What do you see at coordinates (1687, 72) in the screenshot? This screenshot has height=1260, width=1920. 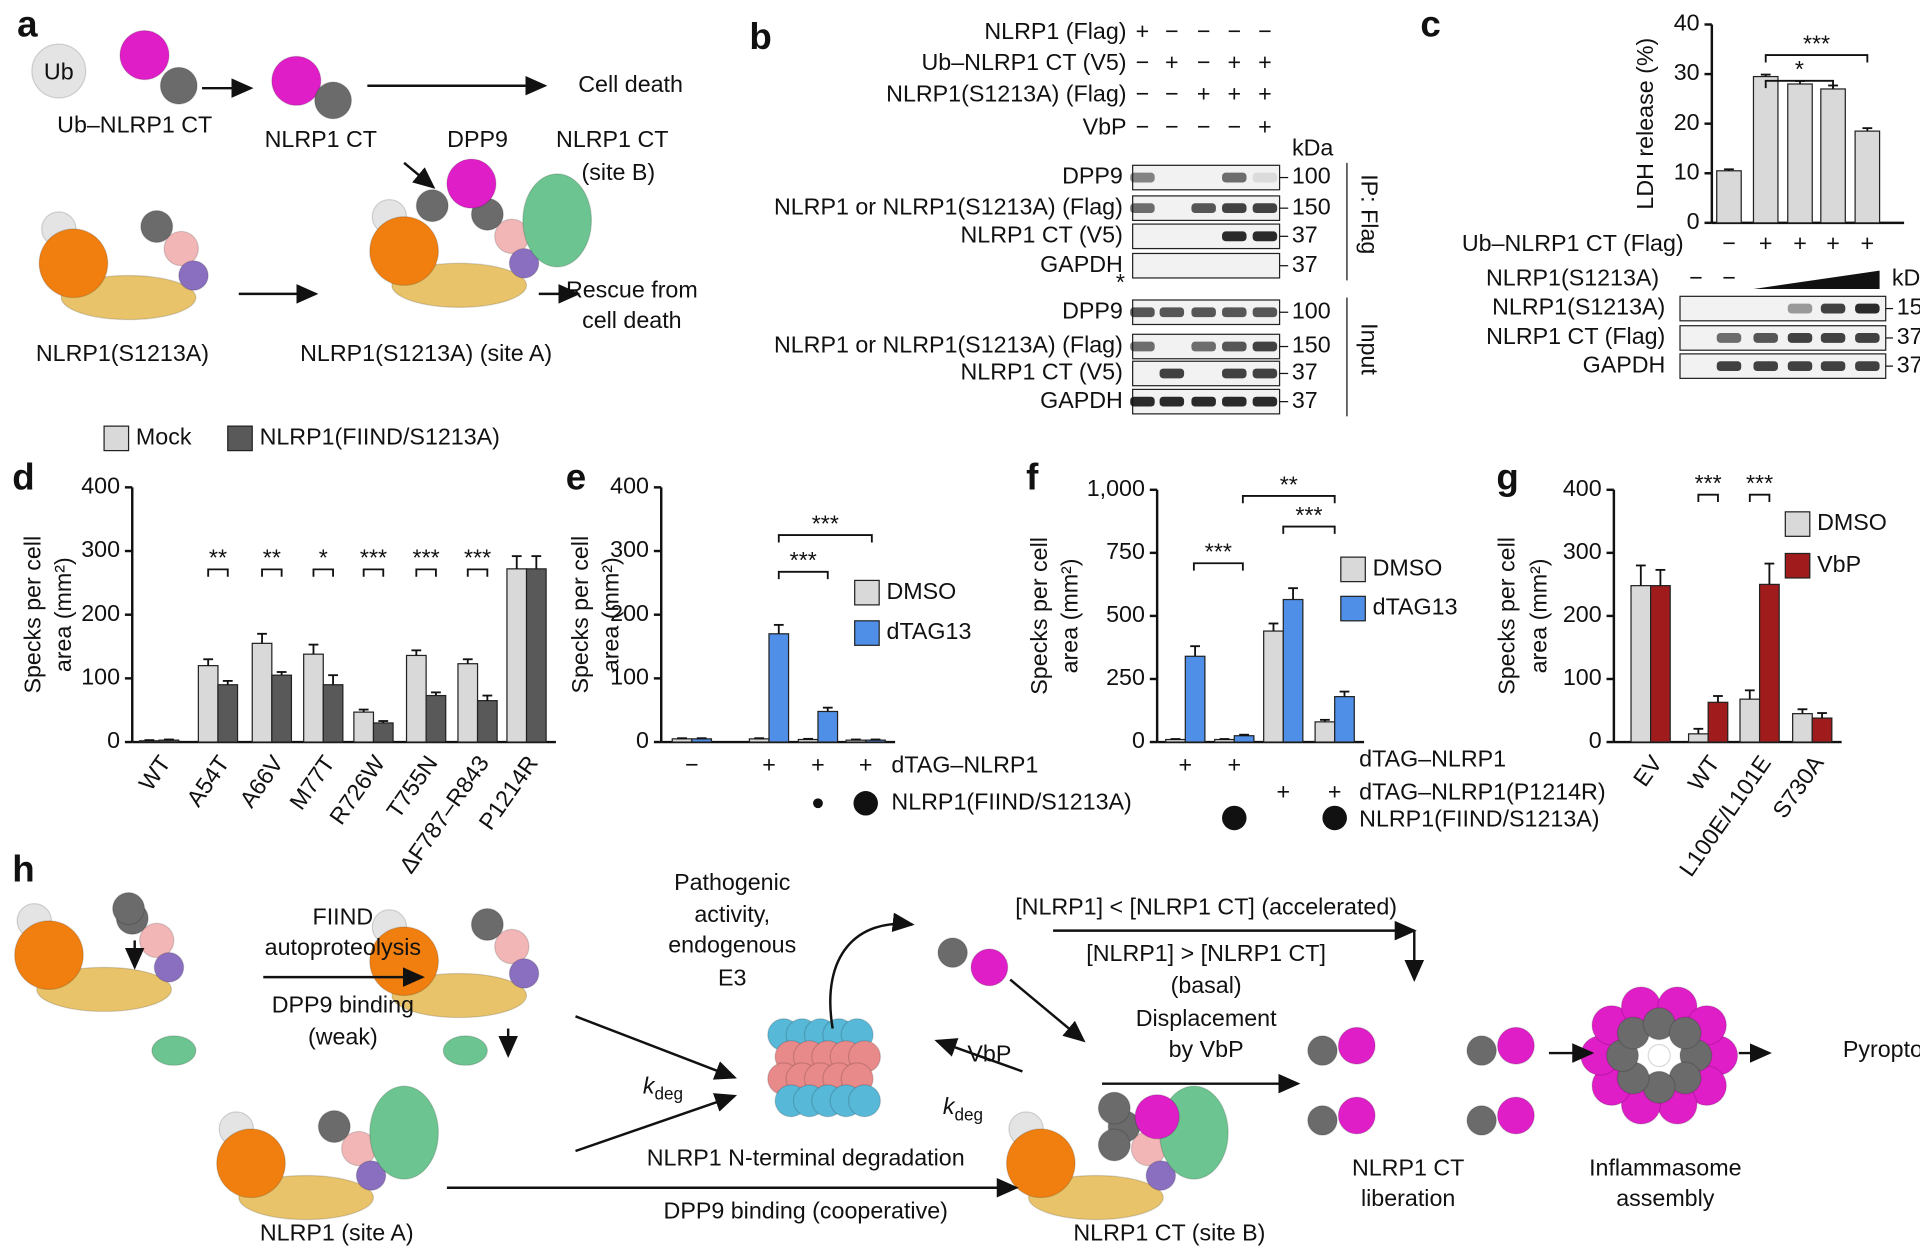 I see `y-tick-label: 30` at bounding box center [1687, 72].